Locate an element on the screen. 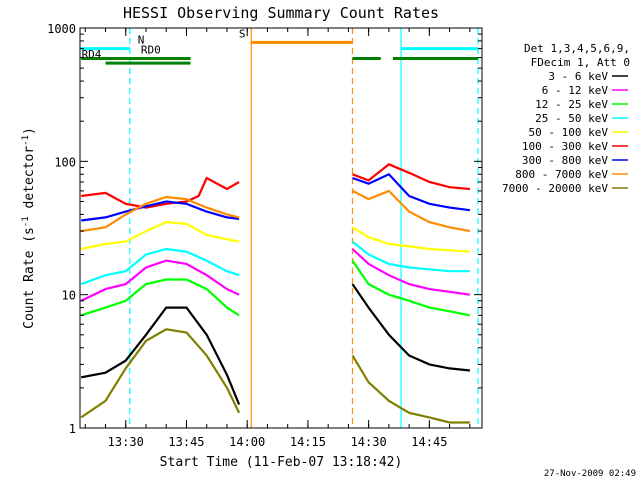  legend-label-4: 50 - 100 keV is located at coordinates (569, 132).